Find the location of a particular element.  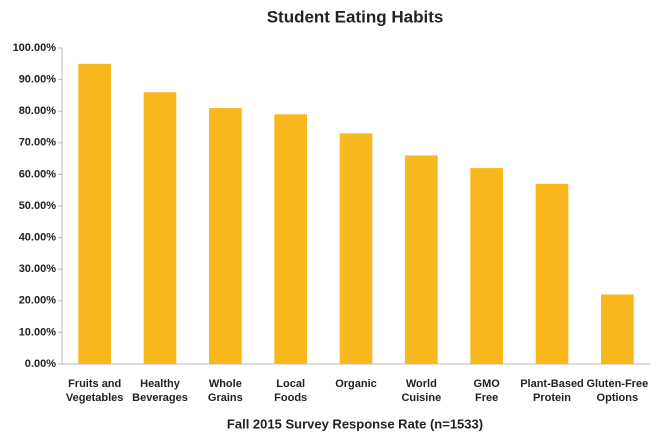

y-tick-label: 80.00% is located at coordinates (38, 111).